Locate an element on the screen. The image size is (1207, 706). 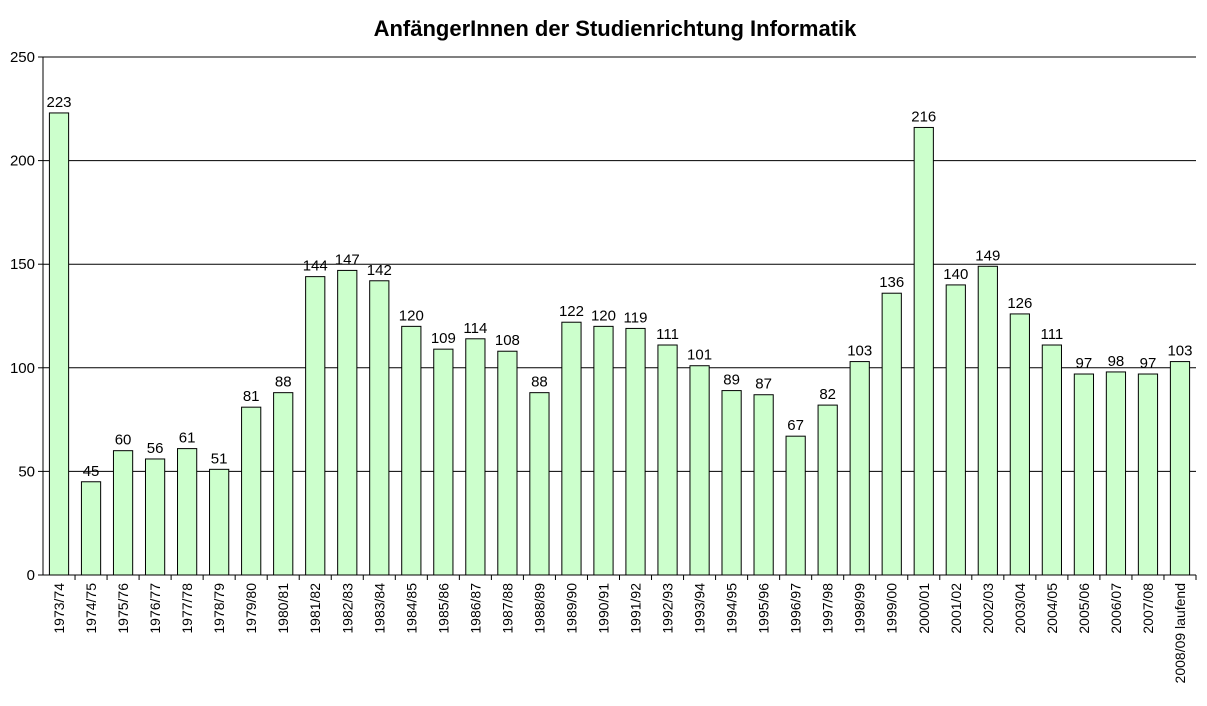
data-label: 97 is located at coordinates (1084, 363).